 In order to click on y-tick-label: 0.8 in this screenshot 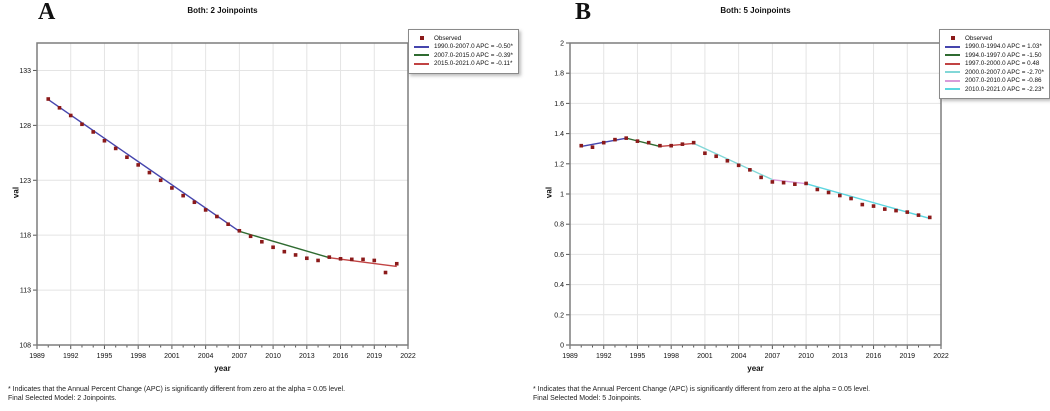, I will do `click(559, 225)`.